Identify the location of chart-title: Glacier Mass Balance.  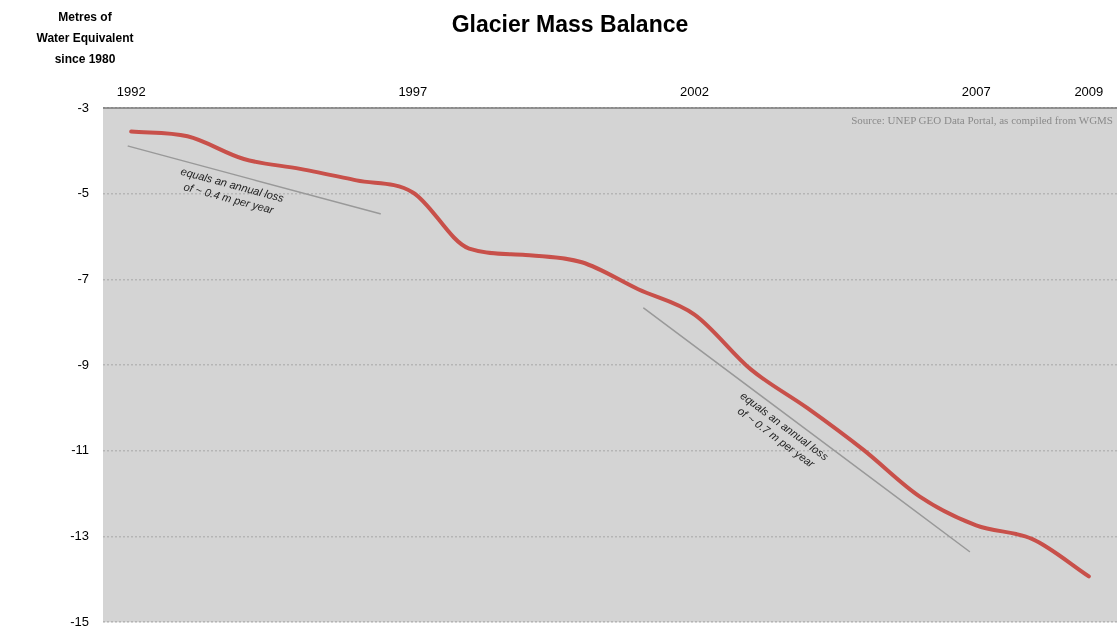
(570, 24).